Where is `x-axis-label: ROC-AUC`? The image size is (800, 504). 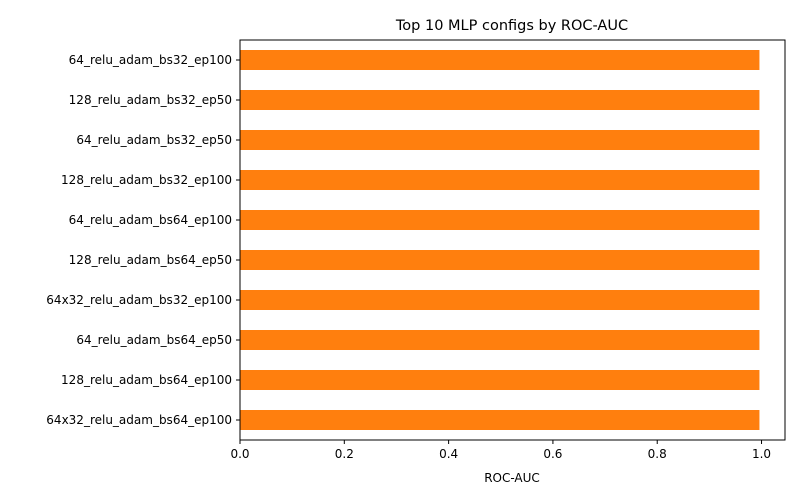
x-axis-label: ROC-AUC is located at coordinates (512, 478).